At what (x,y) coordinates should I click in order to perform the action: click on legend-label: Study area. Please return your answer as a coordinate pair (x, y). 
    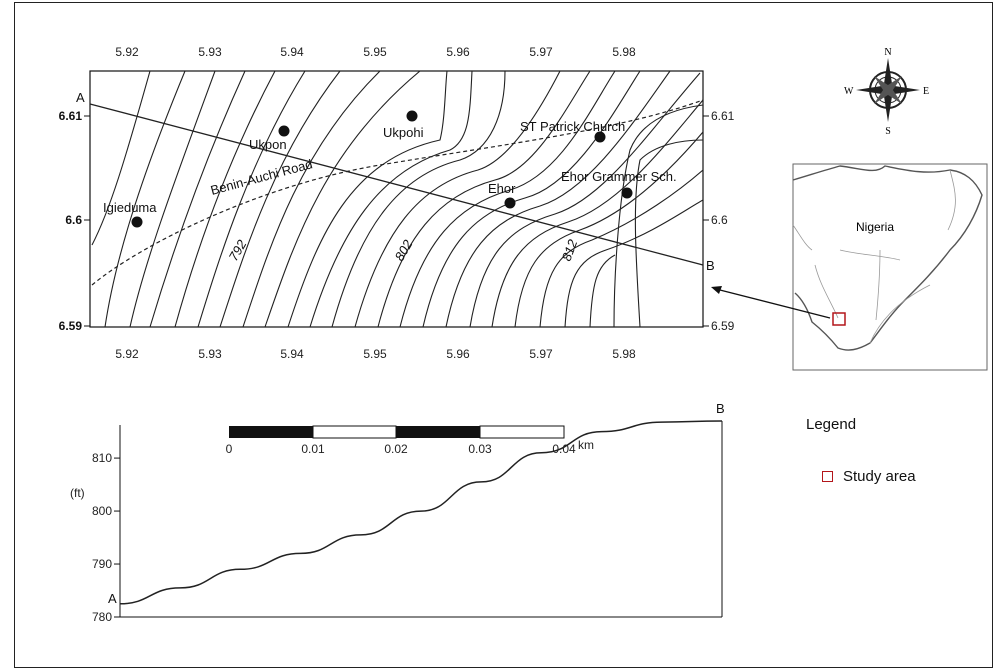
    Looking at the image, I should click on (879, 476).